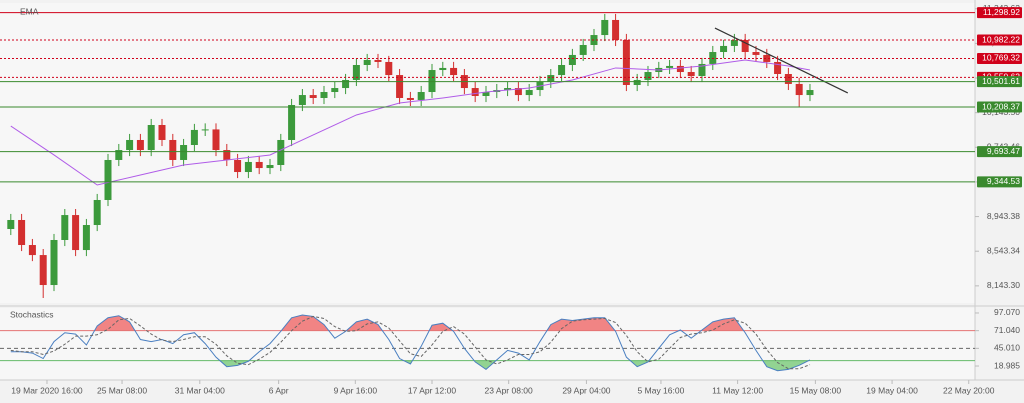 The image size is (1024, 403). Describe the element at coordinates (432, 390) in the screenshot. I see `x-tick-label: 17 Apr 12:00` at that location.